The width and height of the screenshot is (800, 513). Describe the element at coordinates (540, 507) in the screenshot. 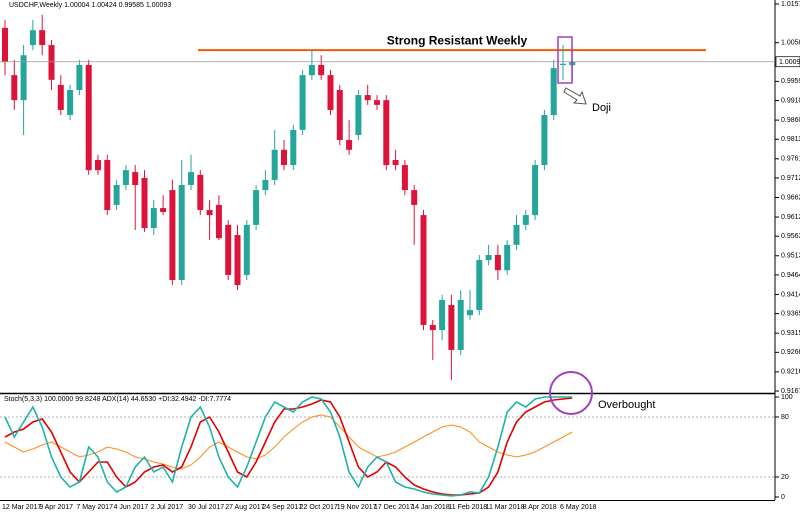

I see `x-tick-label: 8 Apr 2018` at that location.